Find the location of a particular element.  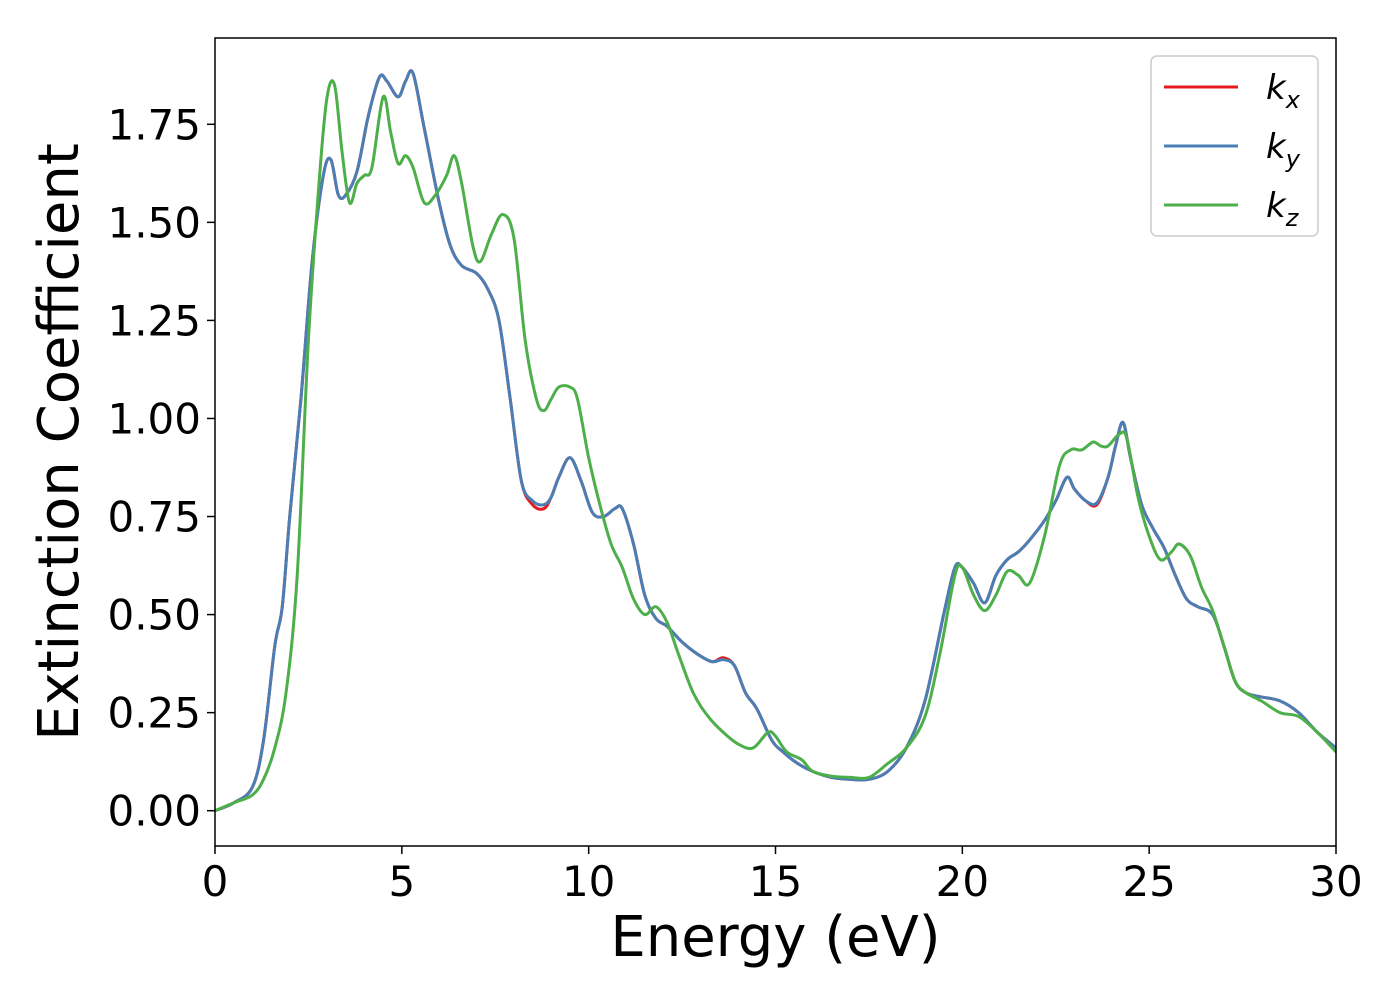

y-tick-label: 0.50 is located at coordinates (154, 615).